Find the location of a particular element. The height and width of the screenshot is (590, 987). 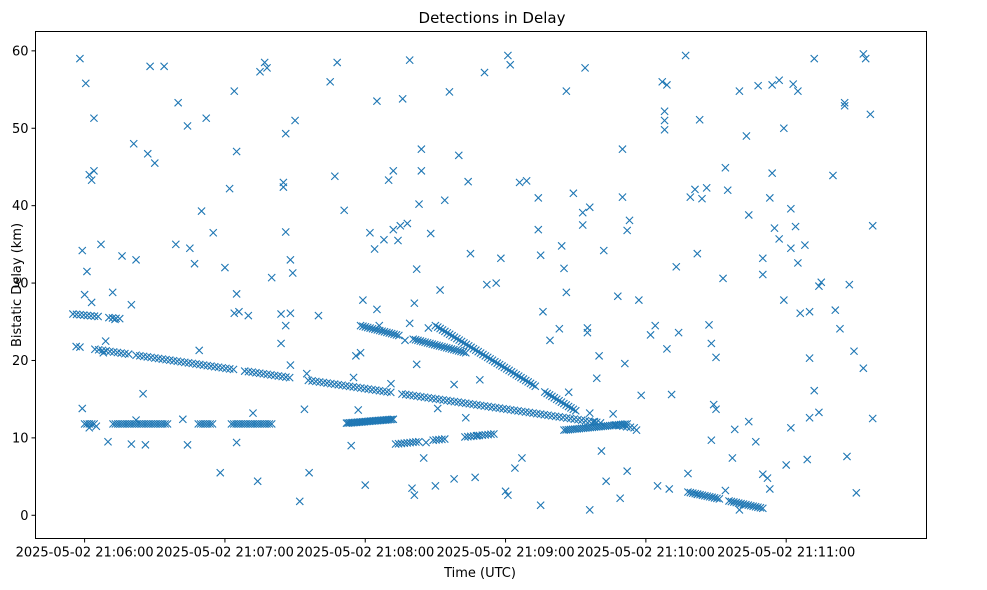

y-tick-label: 20 is located at coordinates (20, 361).